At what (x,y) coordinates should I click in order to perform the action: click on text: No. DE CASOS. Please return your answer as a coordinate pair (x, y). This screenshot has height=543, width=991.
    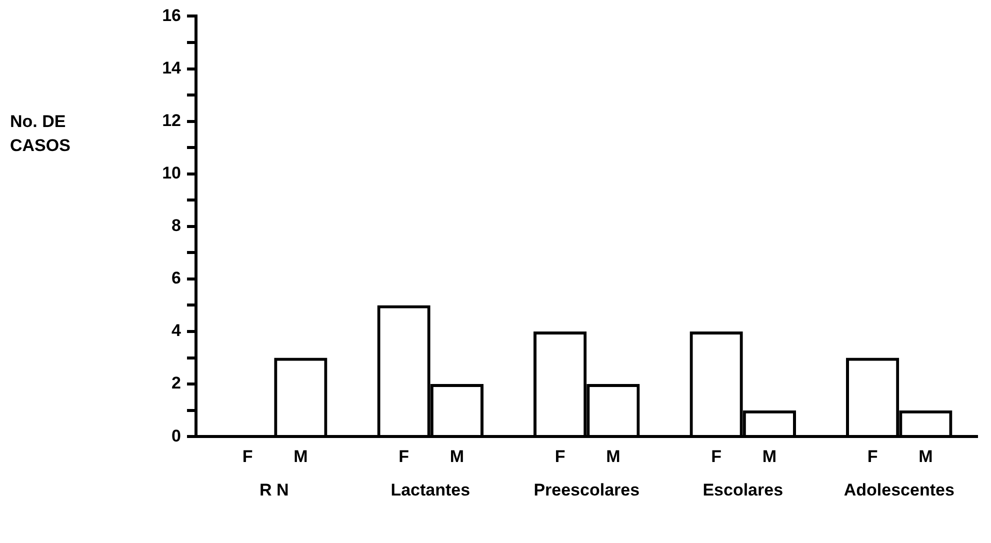
    Looking at the image, I should click on (40, 134).